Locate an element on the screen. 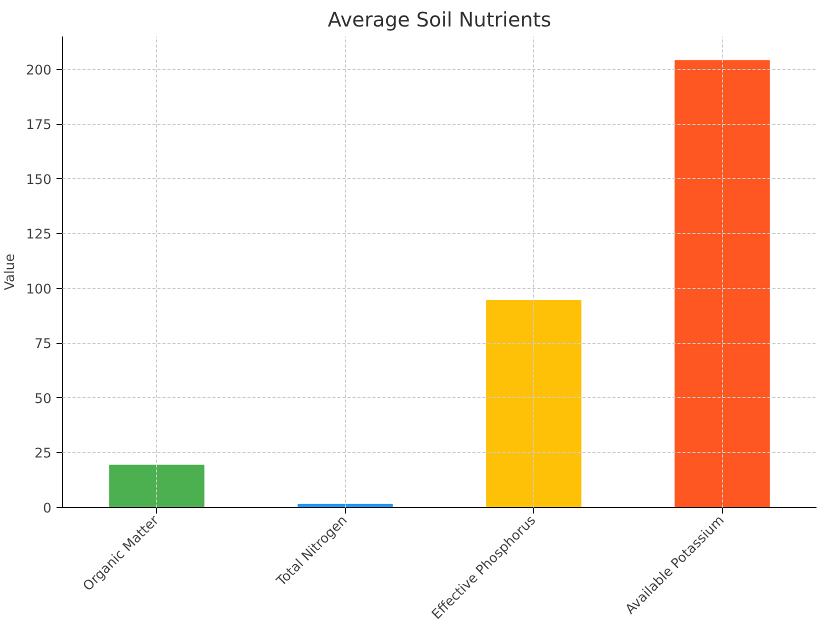  y-tick-label: 25 is located at coordinates (43, 454).